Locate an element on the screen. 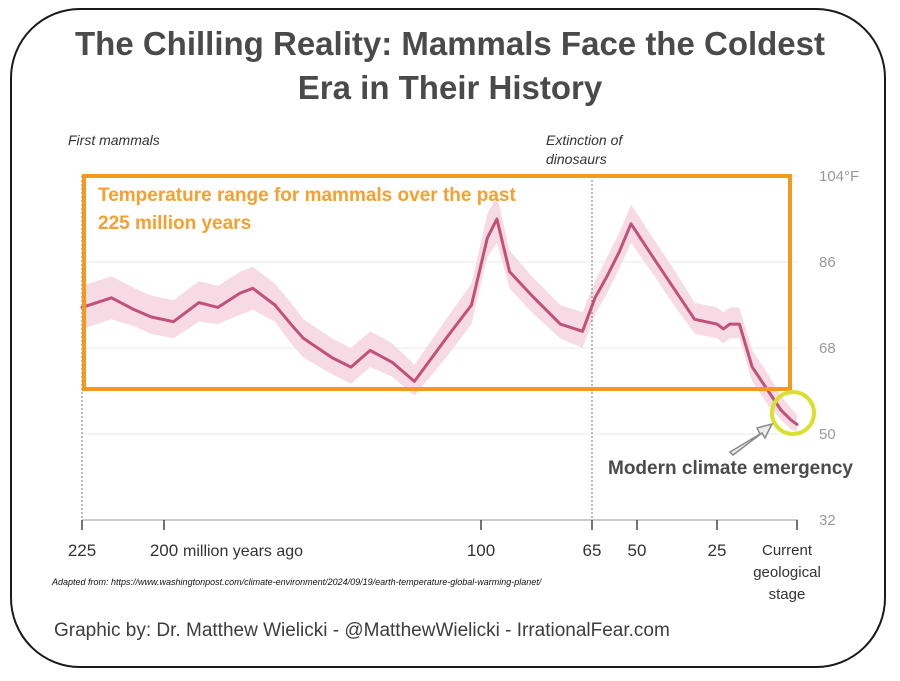  arrow-icon is located at coordinates (751, 439).